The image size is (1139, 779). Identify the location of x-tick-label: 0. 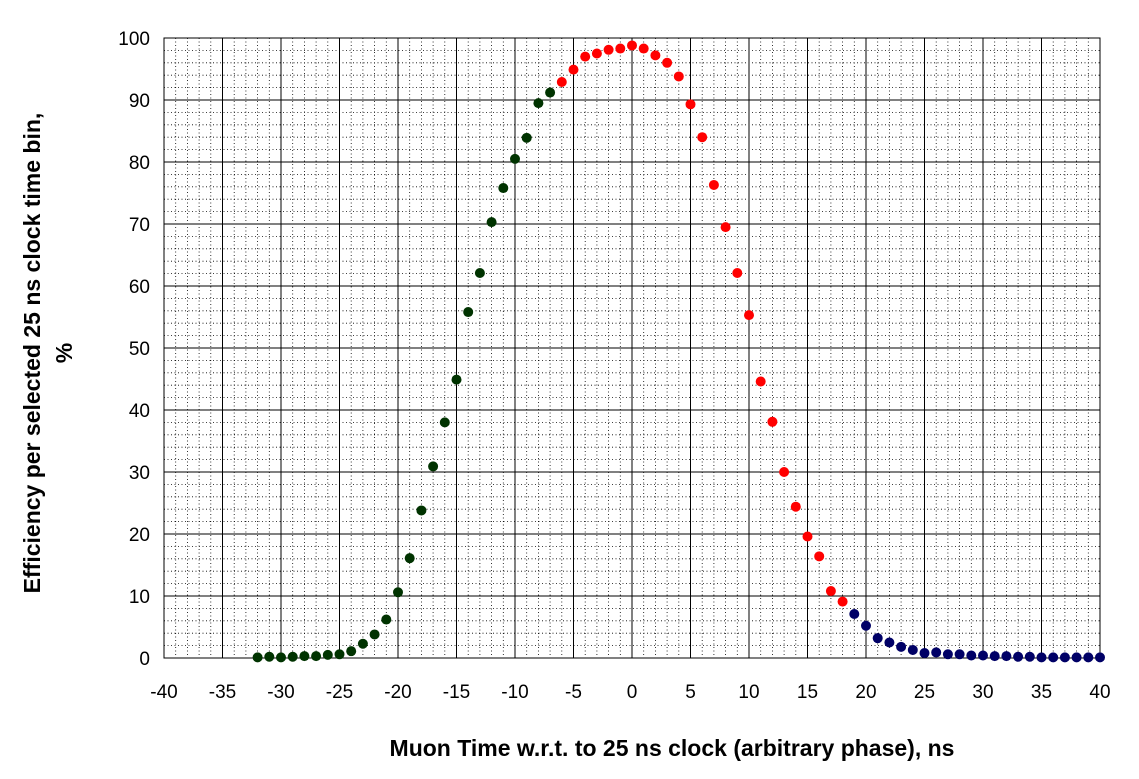
(632, 692).